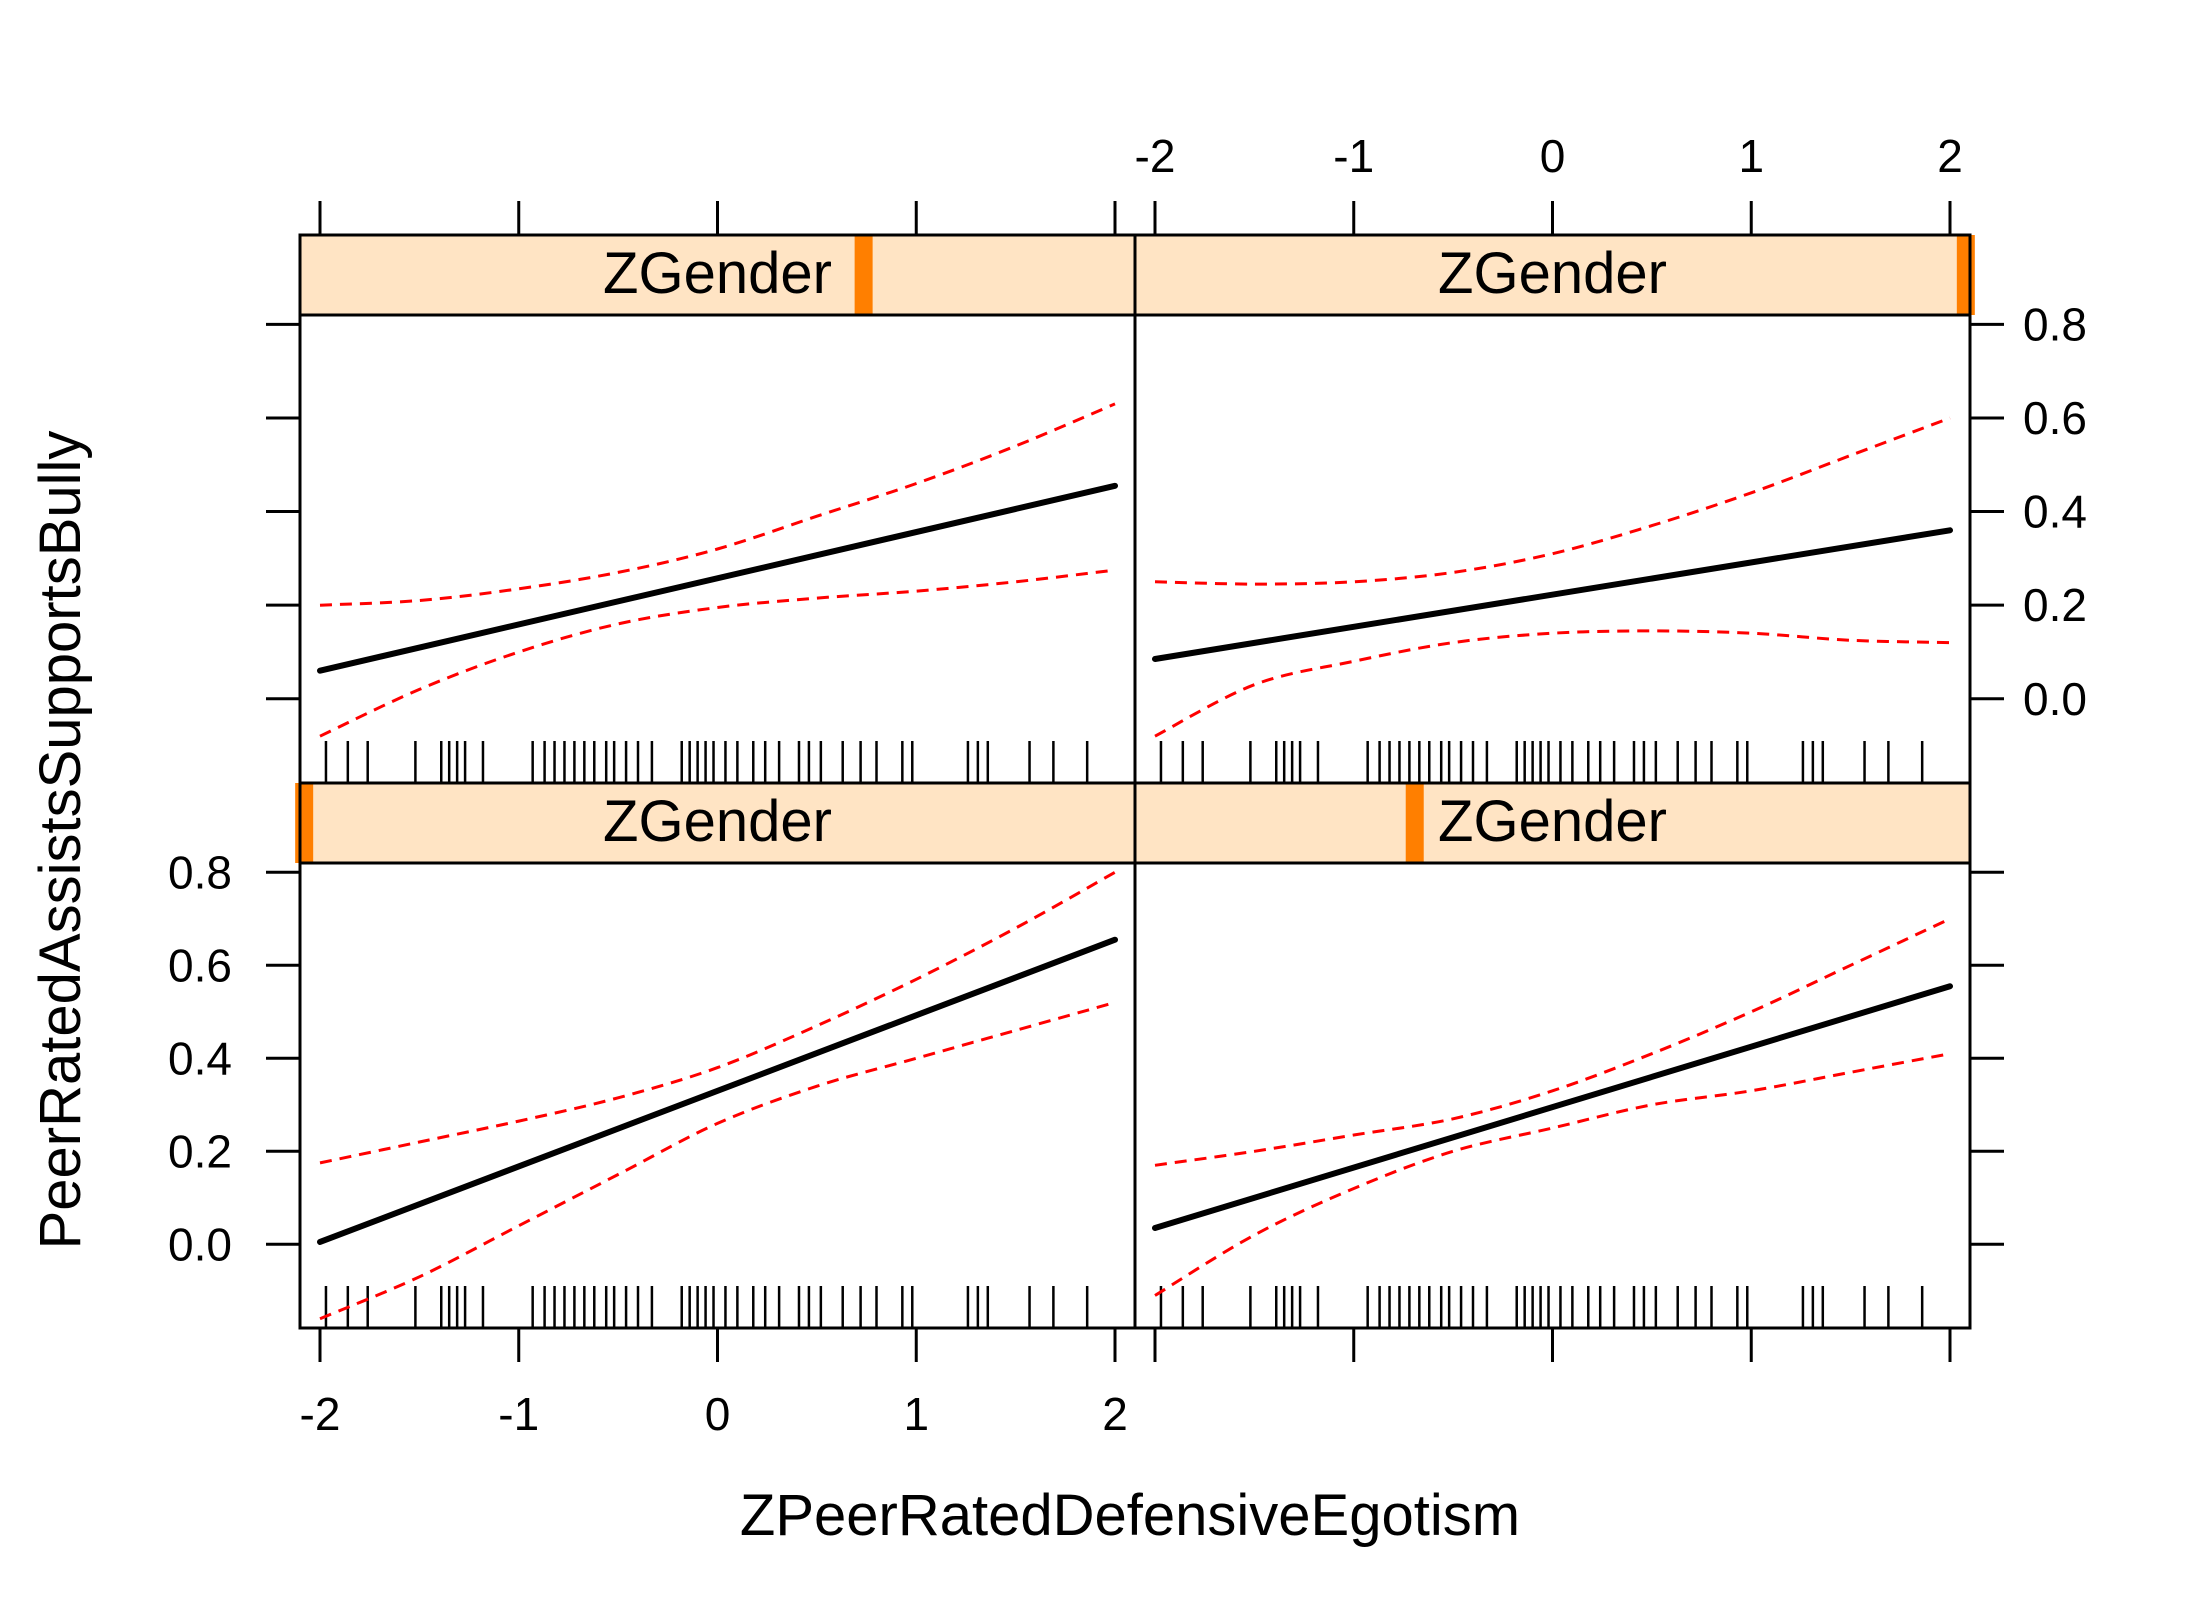 The image size is (2200, 1600). I want to click on y-tick-label-right: 0.6, so click(2055, 418).